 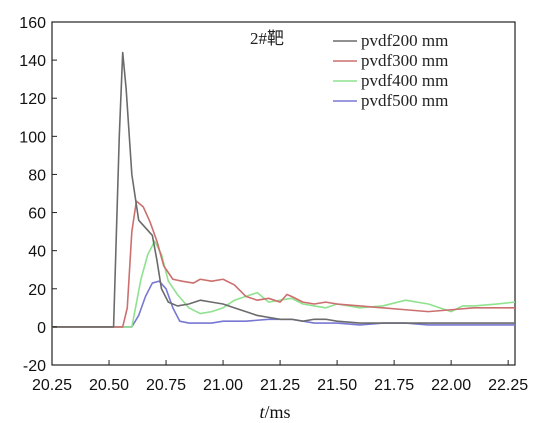 What do you see at coordinates (278, 412) in the screenshot?
I see `x-axis-title-unit: /ms` at bounding box center [278, 412].